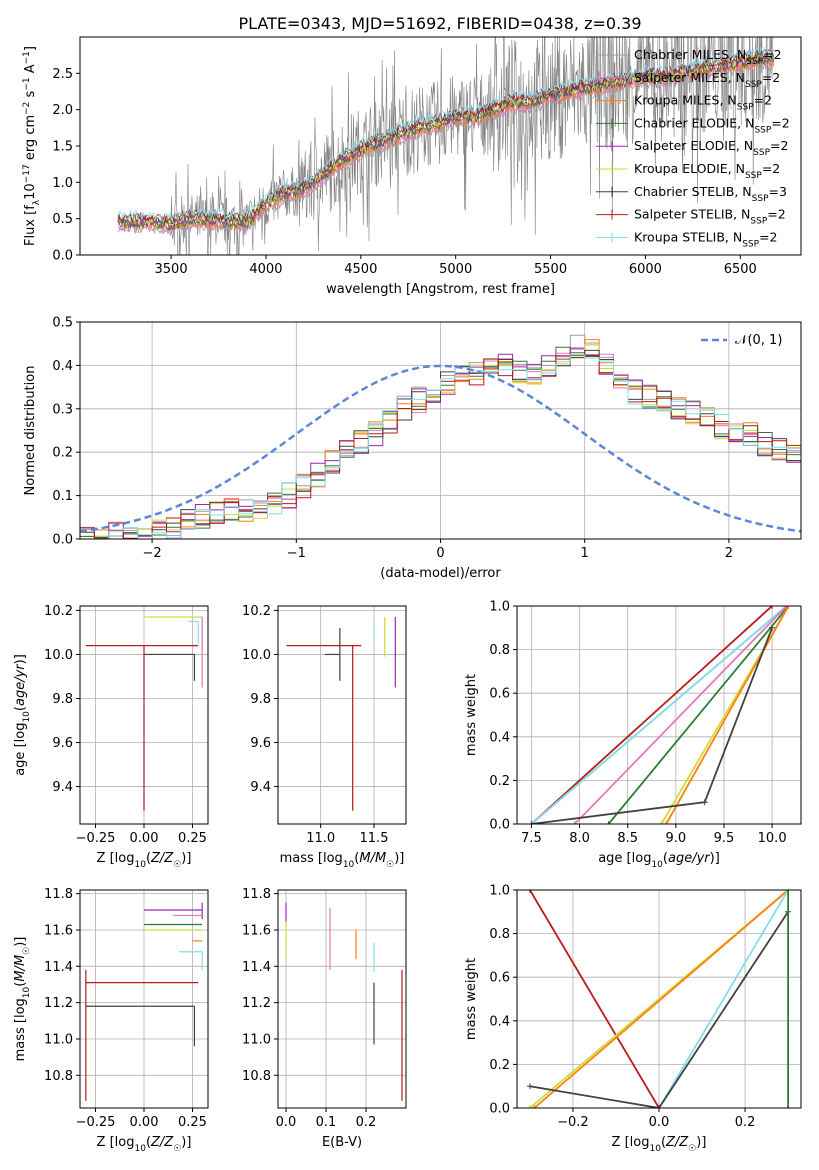  I want to click on x-tick-label: 8.5, so click(627, 838).